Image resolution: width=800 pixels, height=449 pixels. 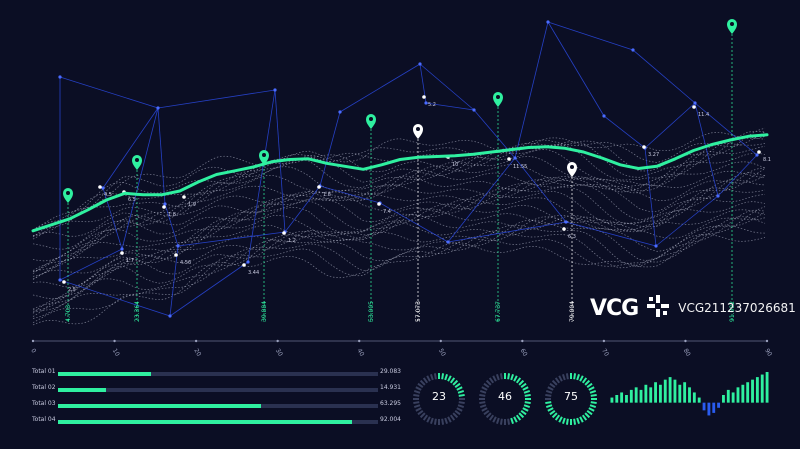 I want to click on ring-ticks, so click(x=571, y=399).